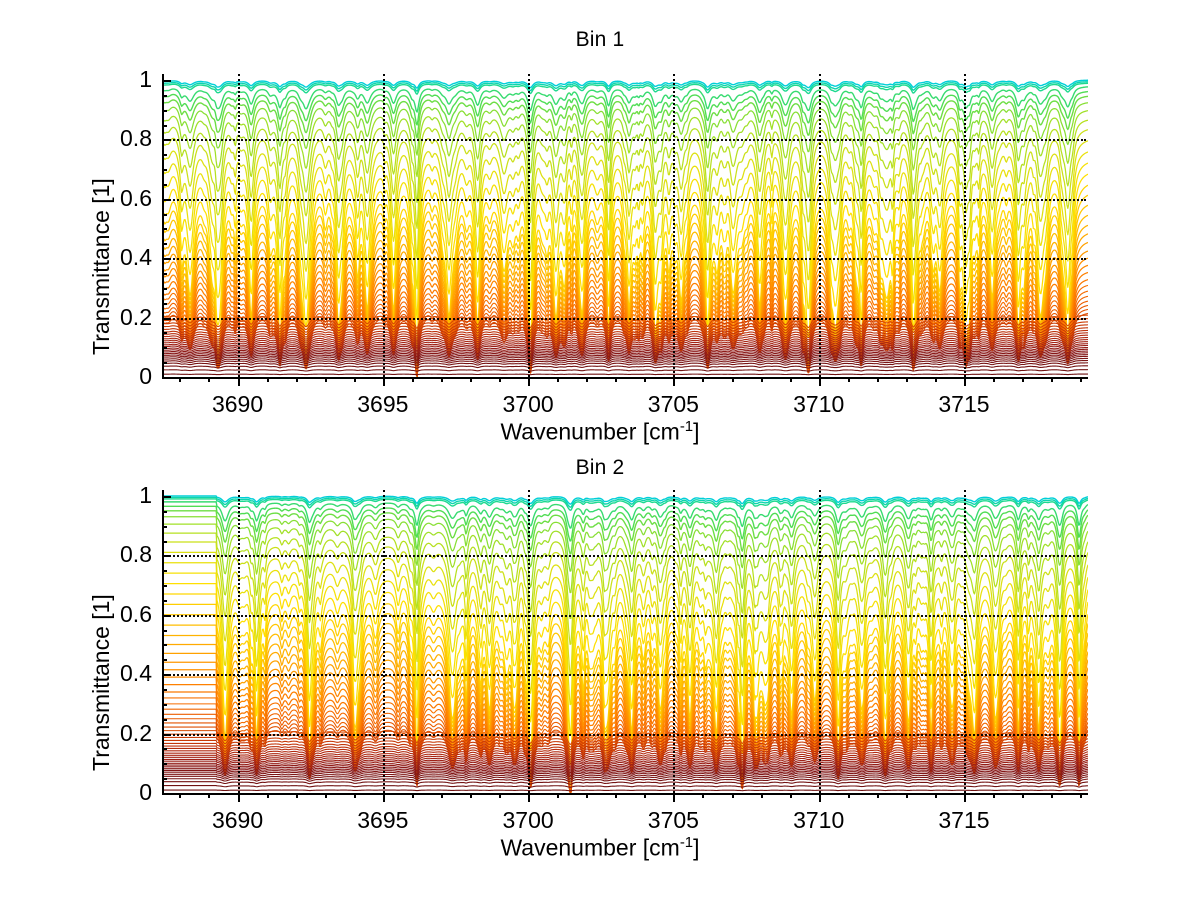  What do you see at coordinates (600, 847) in the screenshot?
I see `x-axis-title: Wavenumber [cm-1]` at bounding box center [600, 847].